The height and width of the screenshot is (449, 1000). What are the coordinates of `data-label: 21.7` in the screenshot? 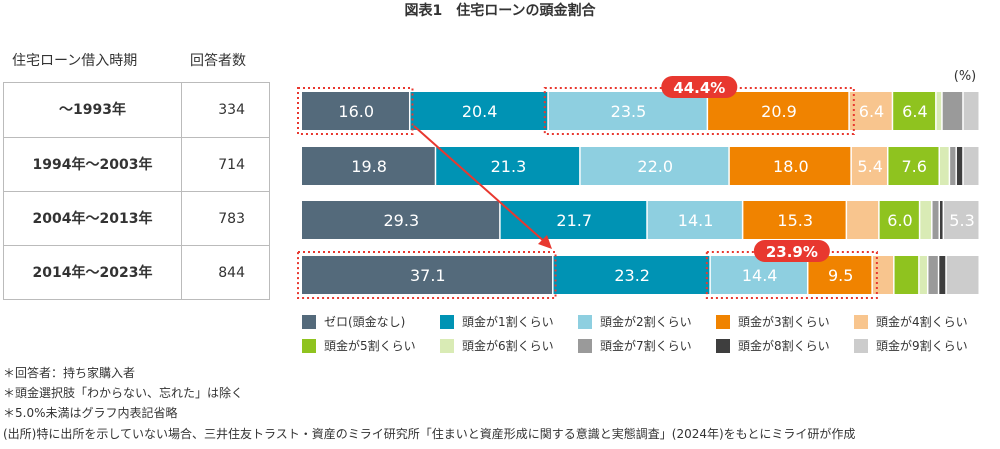 It's located at (574, 220).